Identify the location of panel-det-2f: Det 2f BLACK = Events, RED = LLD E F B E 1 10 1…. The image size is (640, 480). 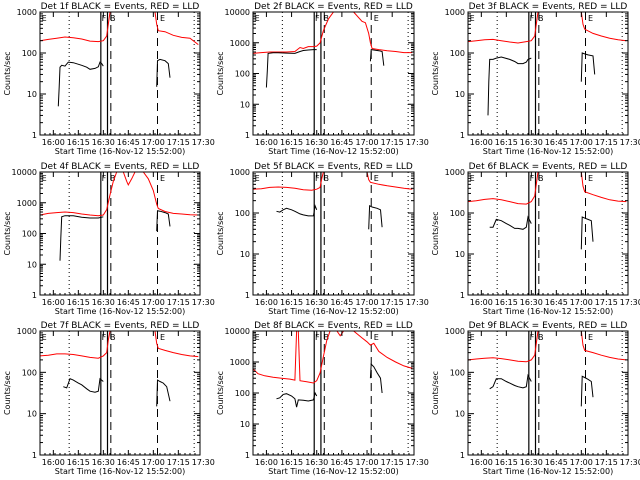
(322, 79).